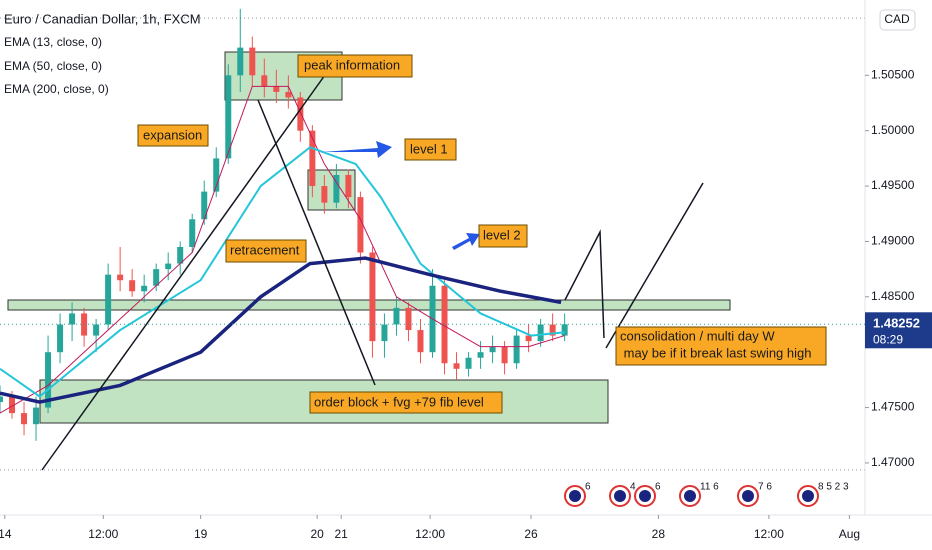  I want to click on trend-line, so click(316, 242).